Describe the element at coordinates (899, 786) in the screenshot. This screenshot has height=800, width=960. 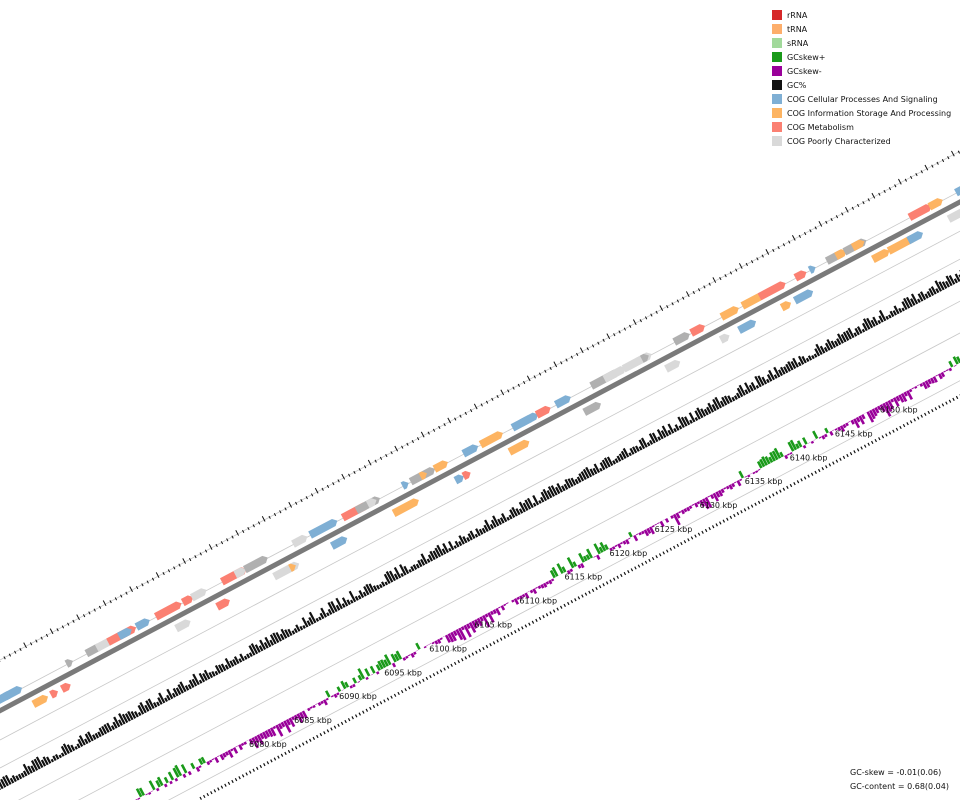
I see `gc-content-stat: GC-content = 0.68(0.04)` at that location.